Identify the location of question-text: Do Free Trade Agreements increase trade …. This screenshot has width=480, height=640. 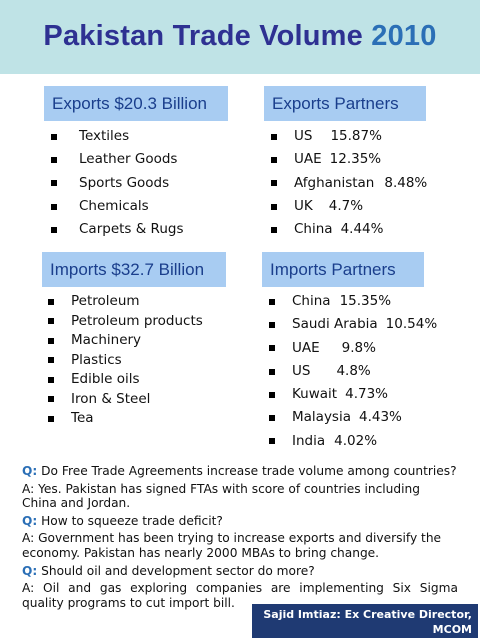
(249, 471).